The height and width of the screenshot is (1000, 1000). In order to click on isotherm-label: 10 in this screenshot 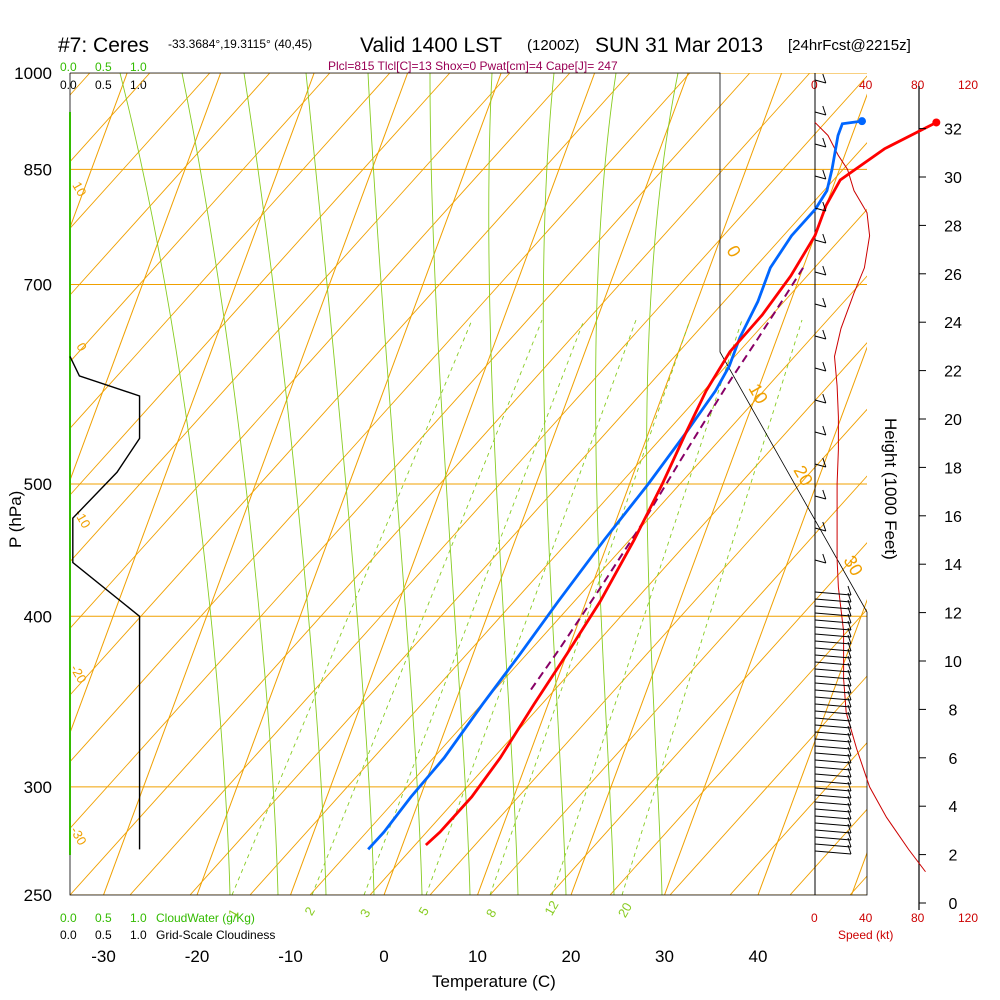, I will do `click(79, 189)`.